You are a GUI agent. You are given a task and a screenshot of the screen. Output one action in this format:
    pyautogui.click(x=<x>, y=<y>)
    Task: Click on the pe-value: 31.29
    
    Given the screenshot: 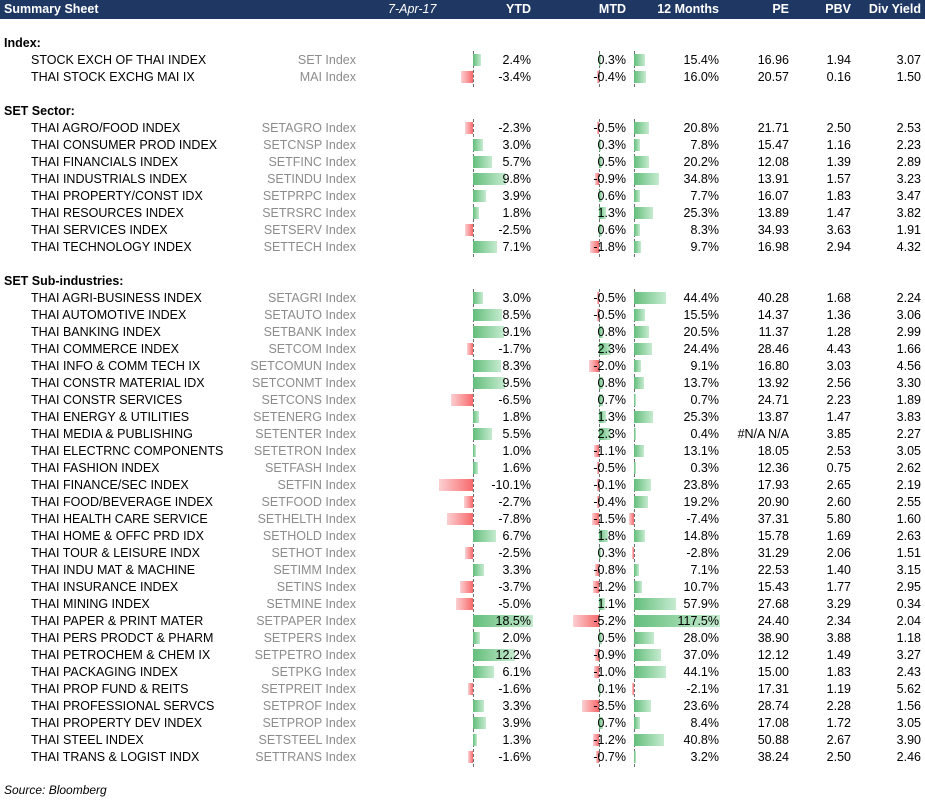 What is the action you would take?
    pyautogui.click(x=773, y=553)
    